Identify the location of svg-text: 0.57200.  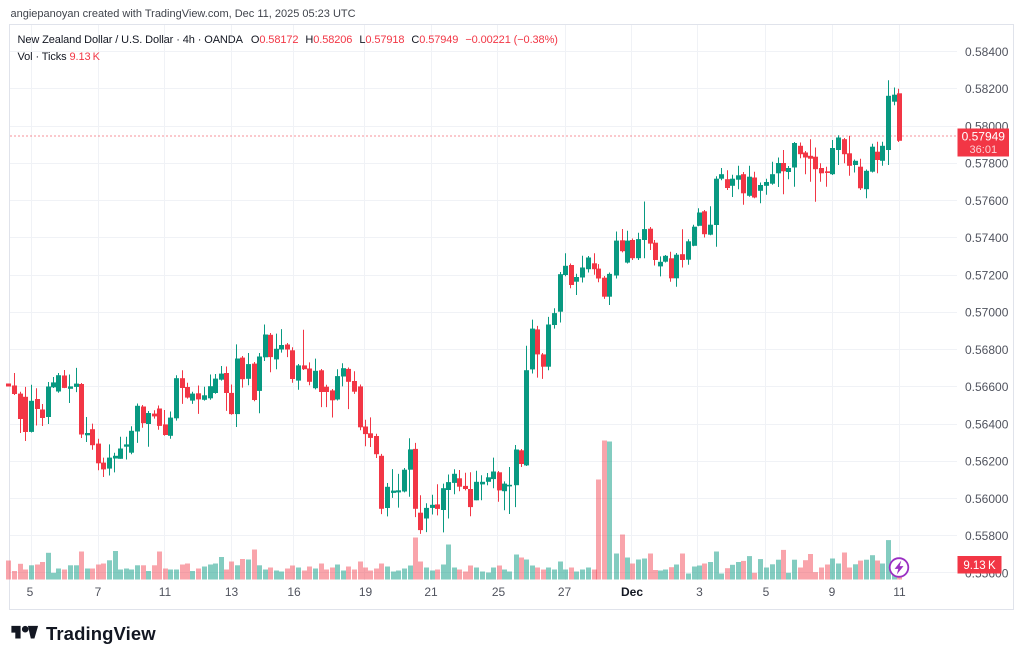
(987, 275).